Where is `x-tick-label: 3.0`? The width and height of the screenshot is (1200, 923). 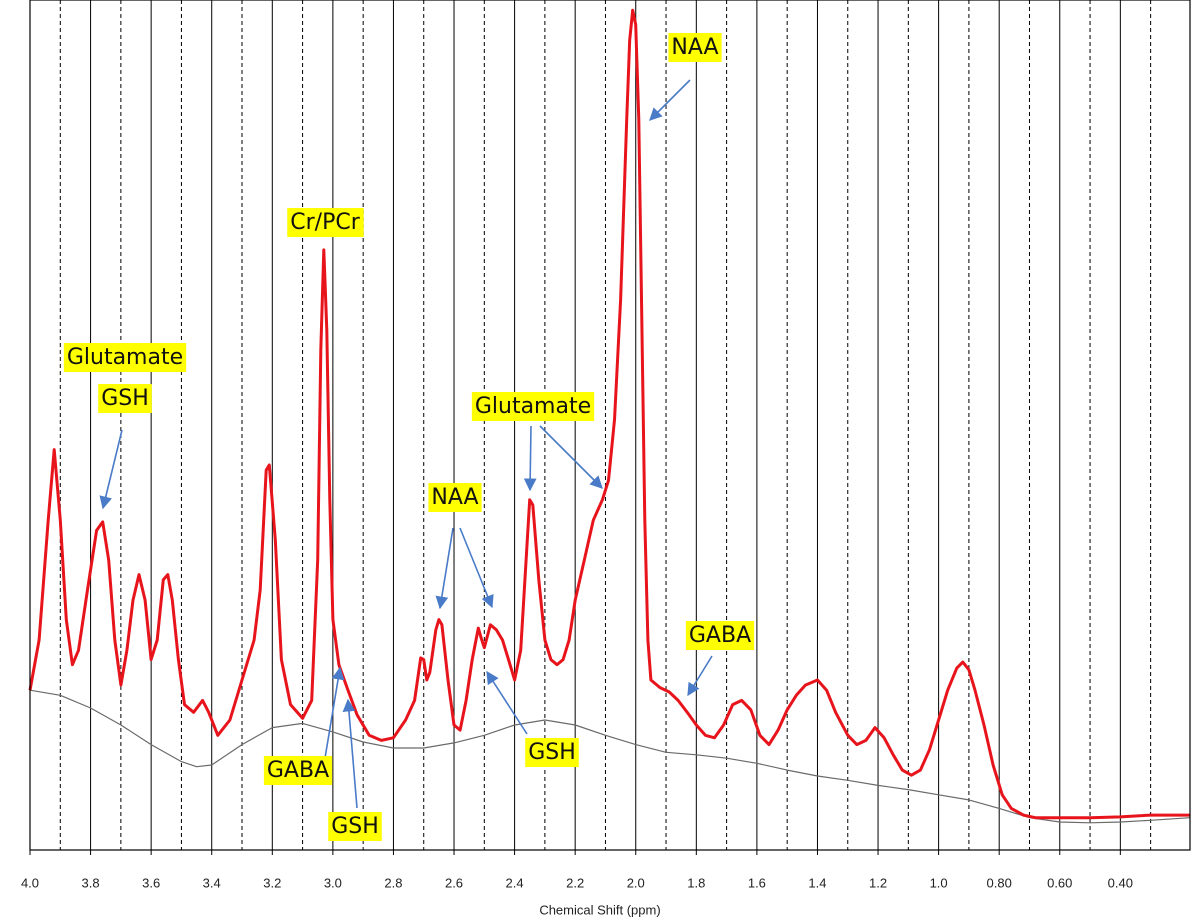
x-tick-label: 3.0 is located at coordinates (333, 882).